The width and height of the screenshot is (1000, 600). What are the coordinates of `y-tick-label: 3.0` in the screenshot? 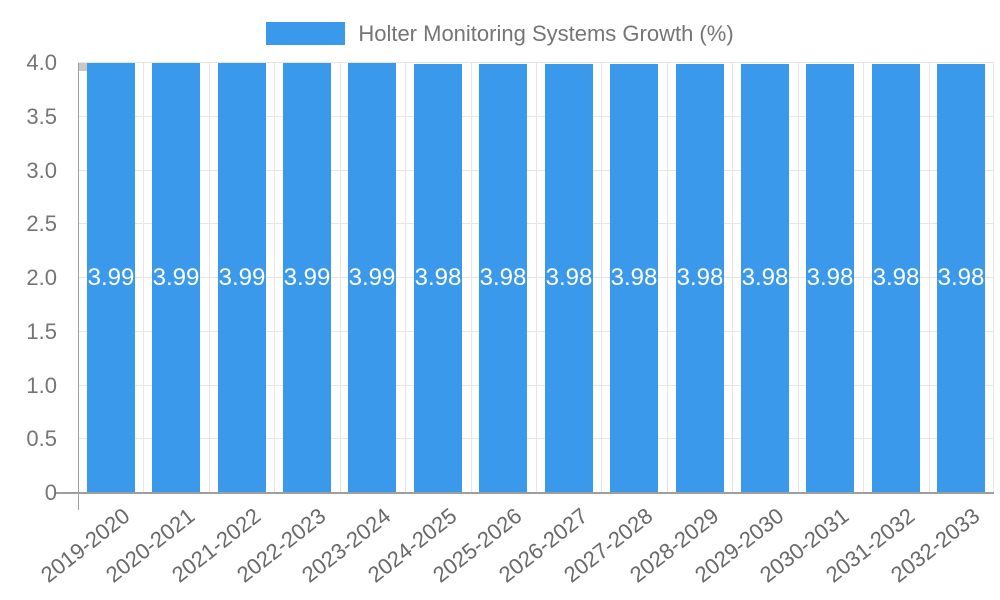 It's located at (41, 170).